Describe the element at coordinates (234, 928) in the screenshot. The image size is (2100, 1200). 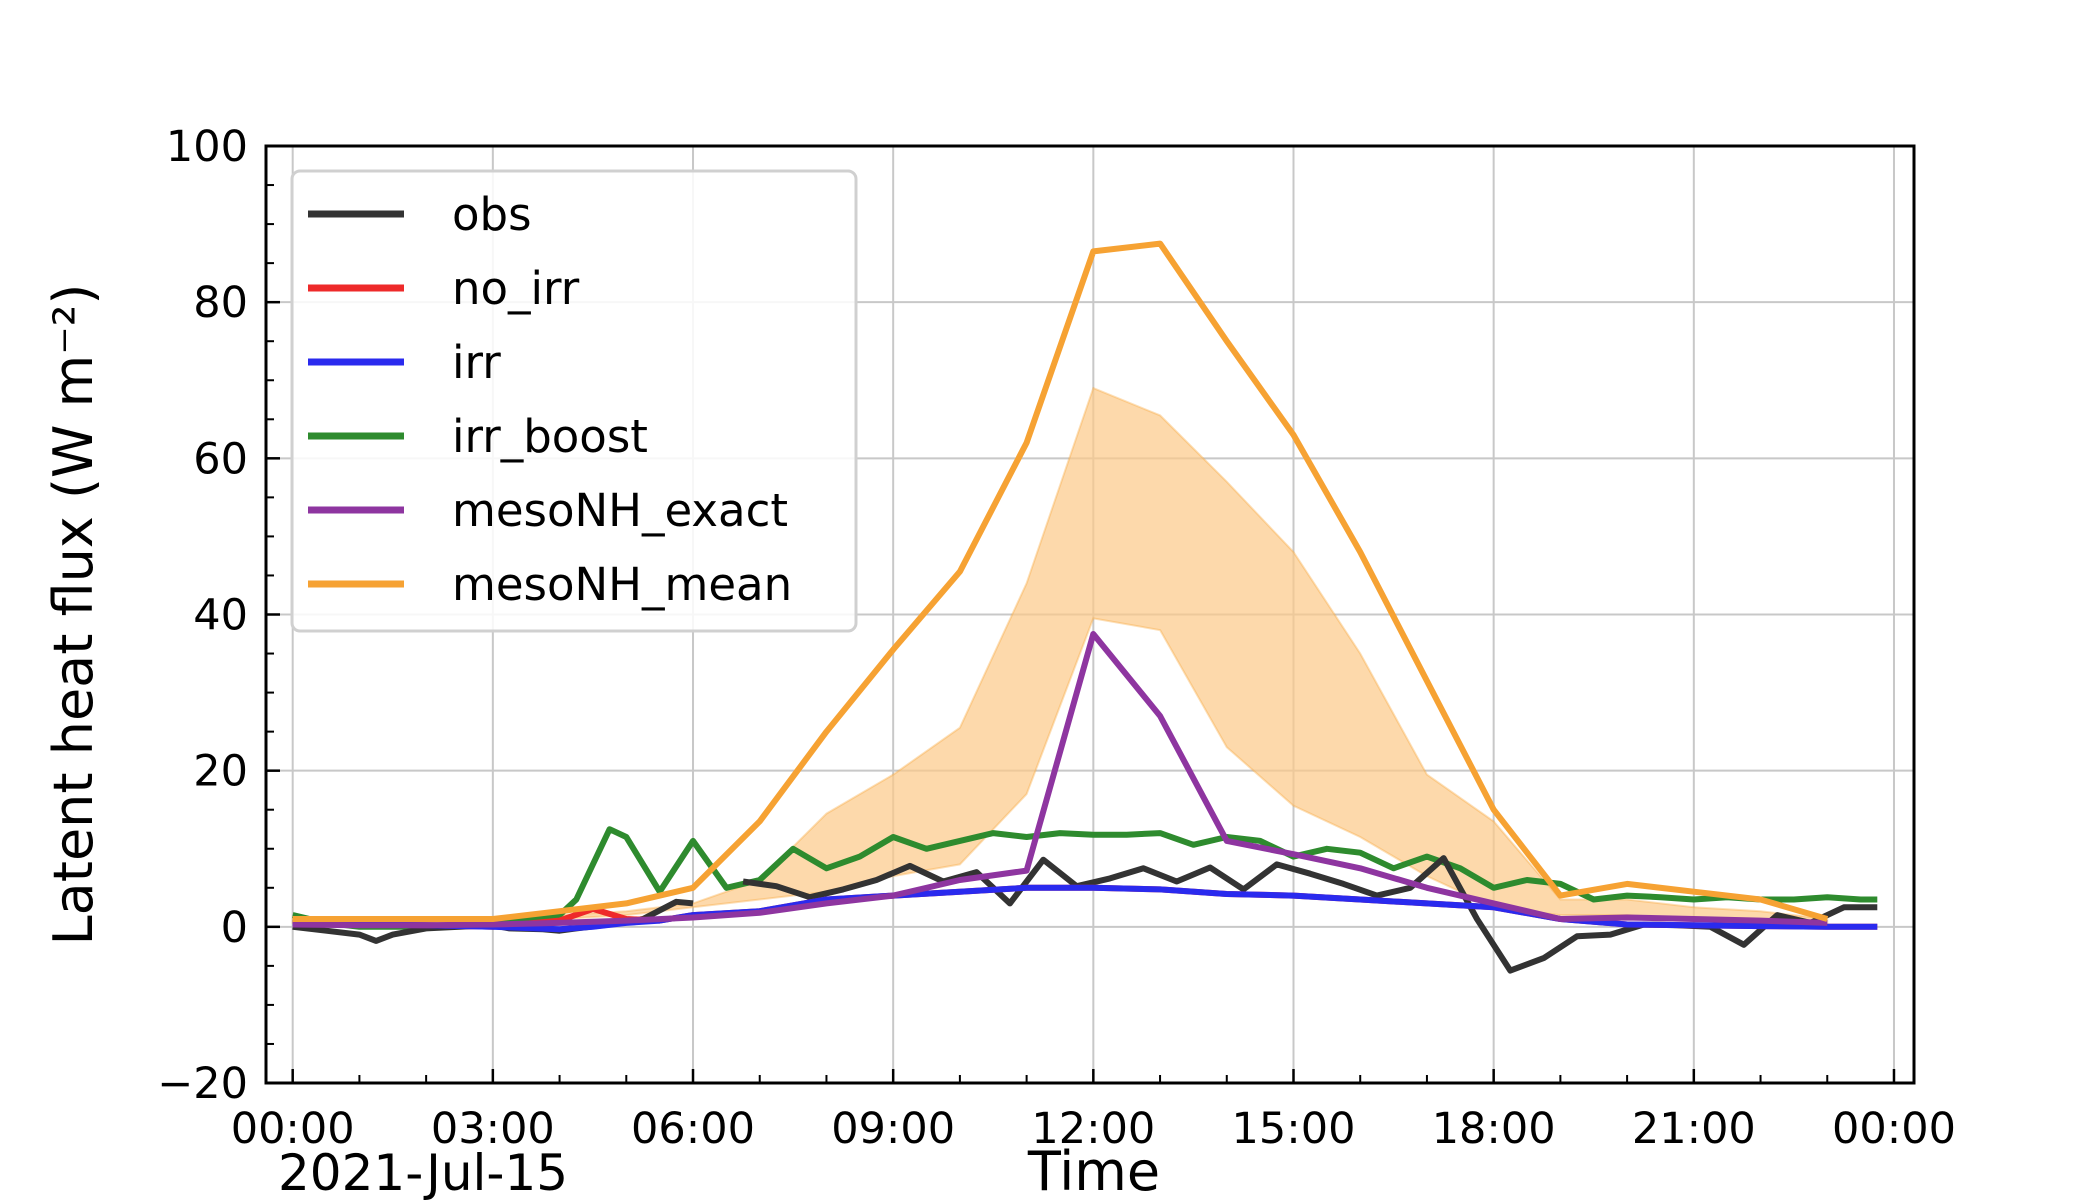
I see `y-tick-label: 0` at that location.